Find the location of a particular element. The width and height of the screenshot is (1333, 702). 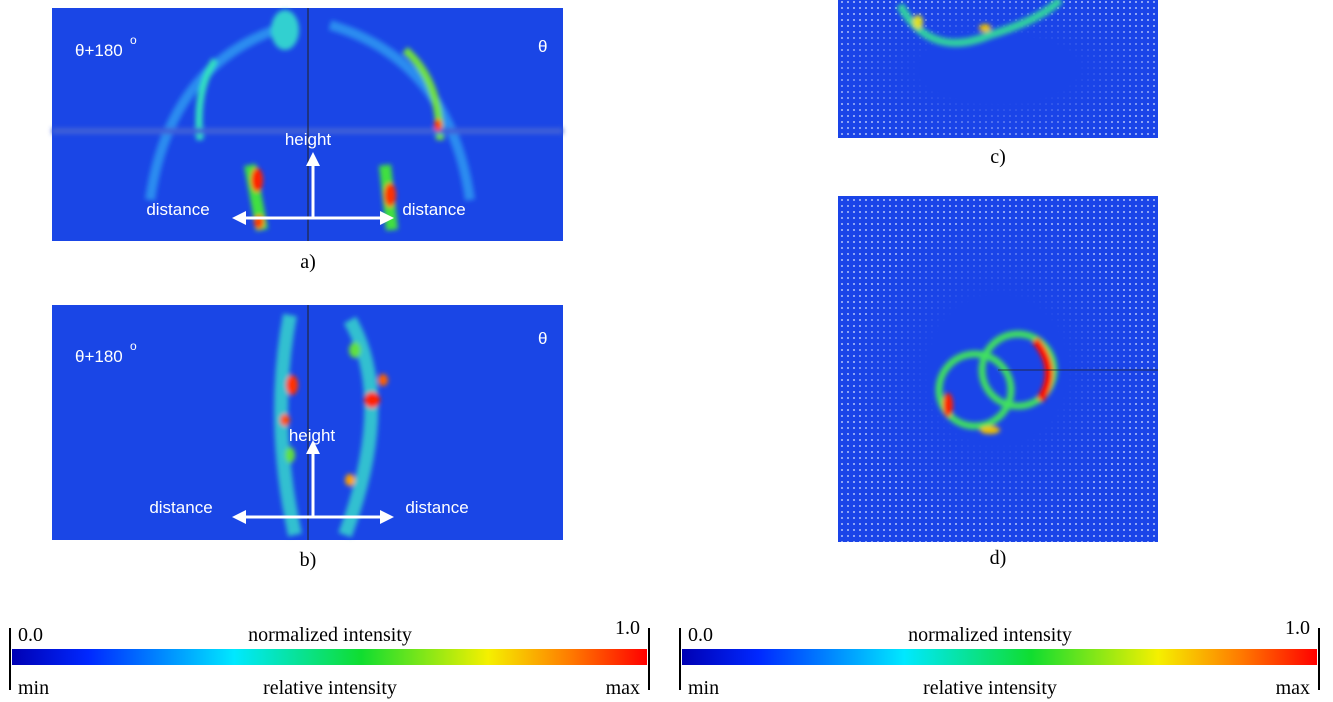

panel-label: a) is located at coordinates (308, 262).